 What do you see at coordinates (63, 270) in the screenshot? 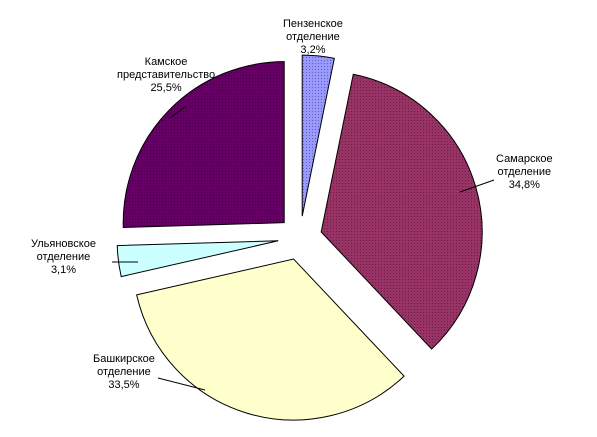
I see `slice-value-label: 3,1%` at bounding box center [63, 270].